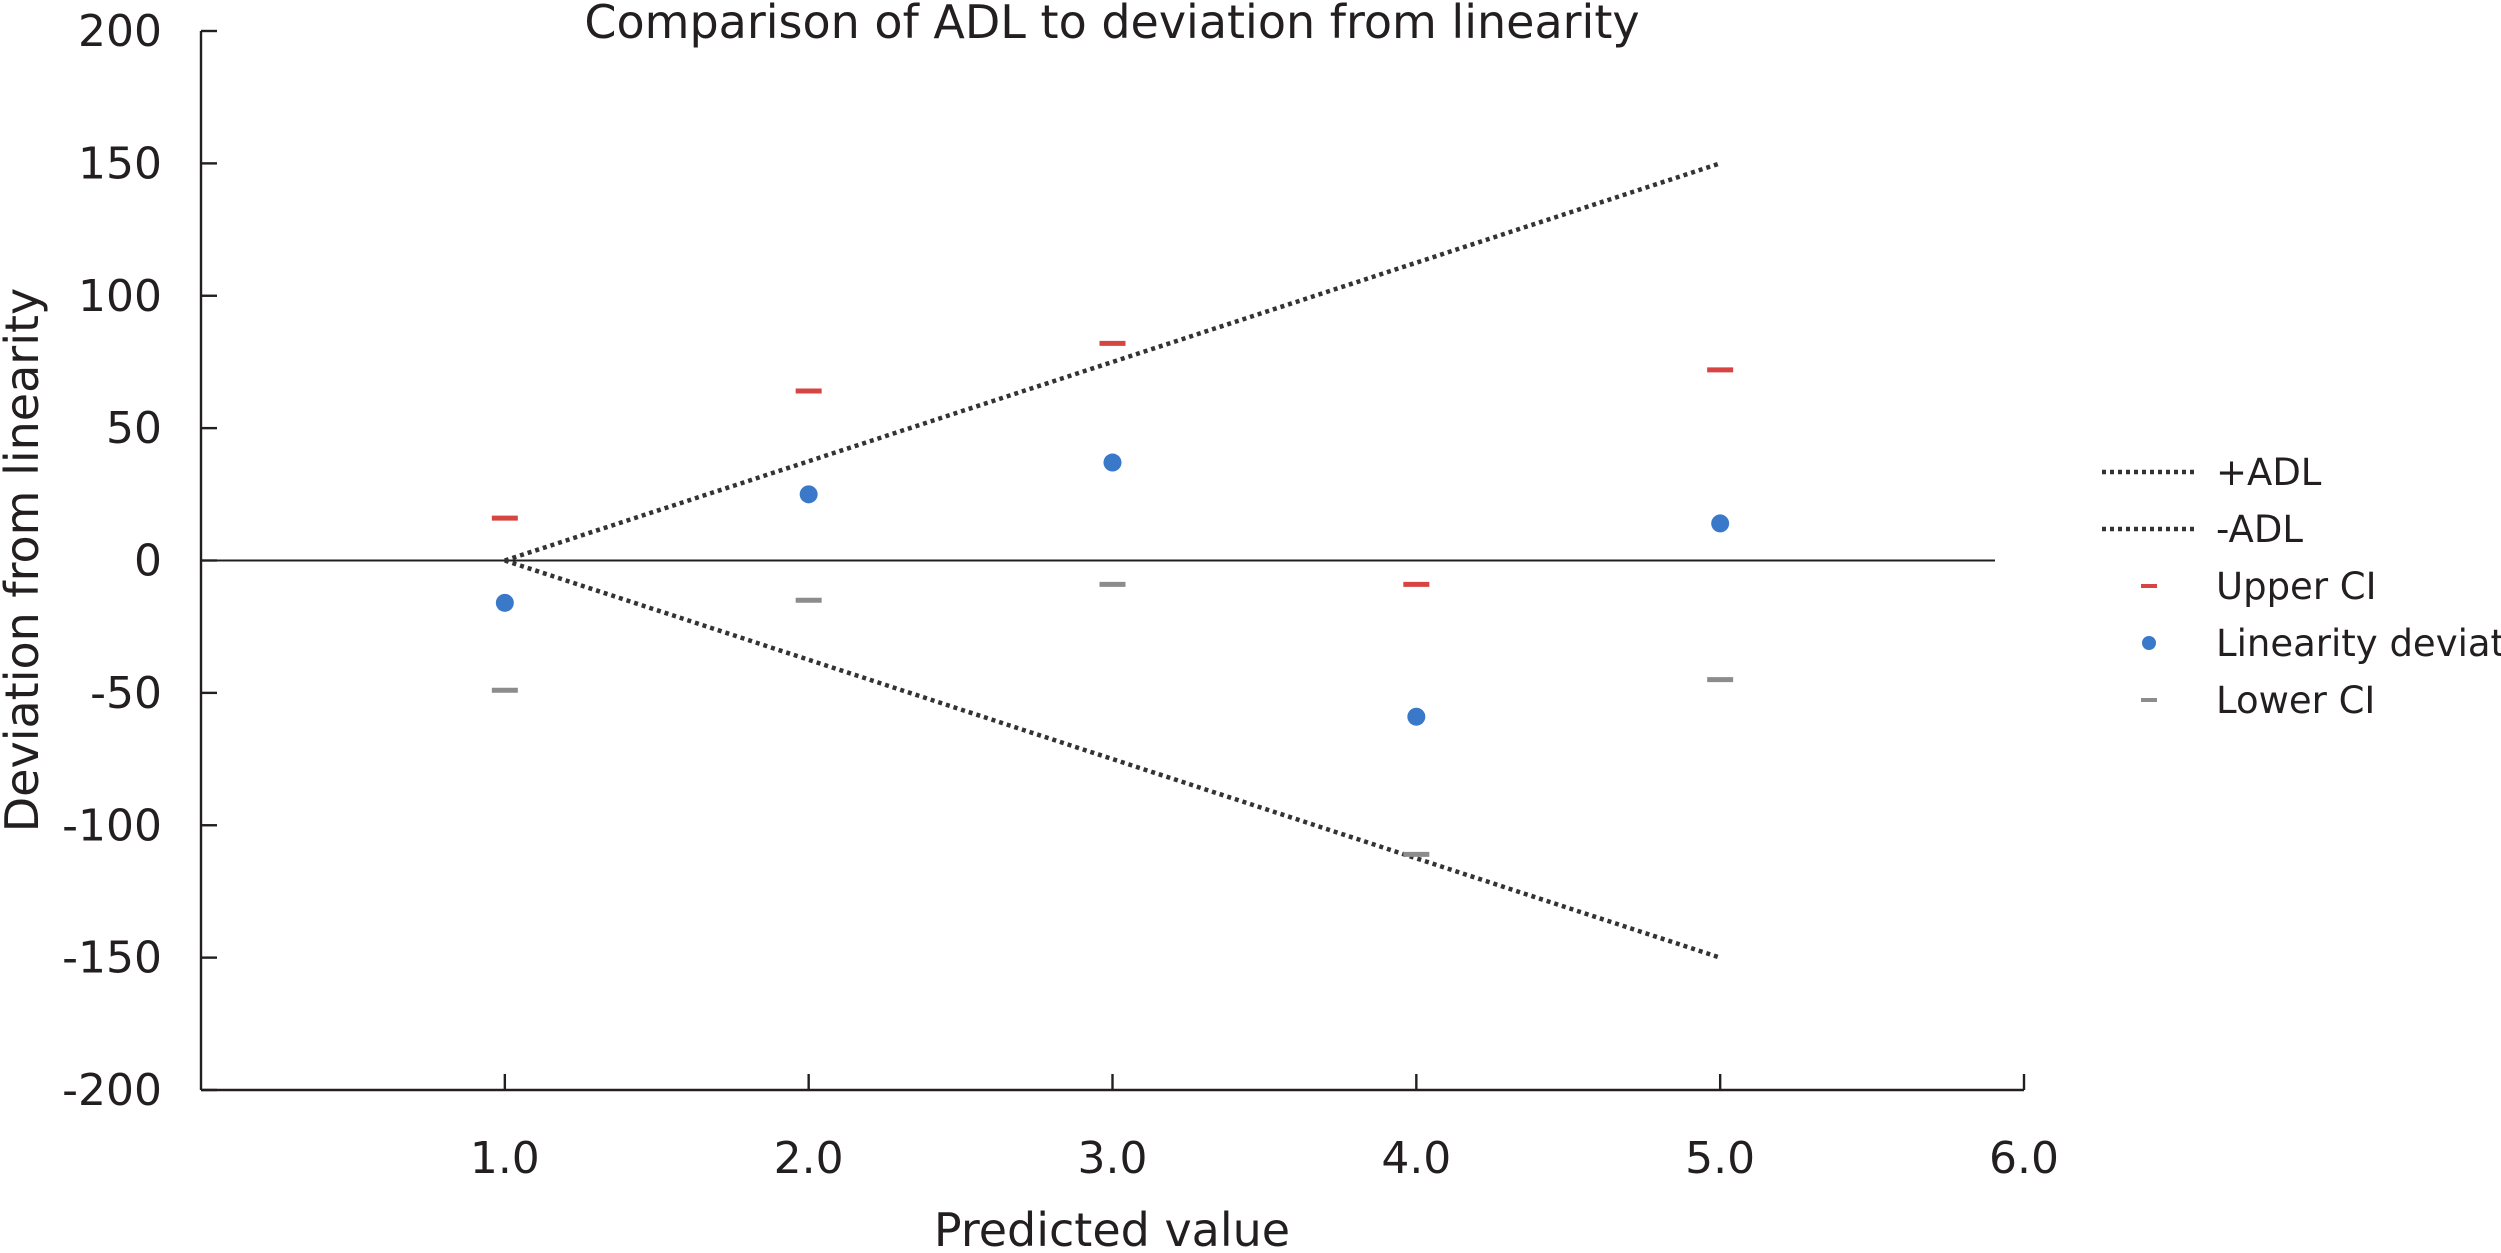 The height and width of the screenshot is (1253, 2501). I want to click on y-tick-label: -50, so click(126, 693).